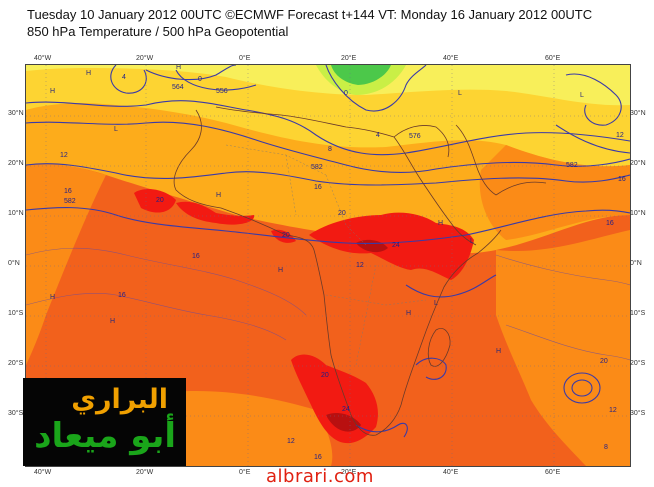 The image size is (654, 487). I want to click on right-lat-tick: 20°S, so click(638, 363).